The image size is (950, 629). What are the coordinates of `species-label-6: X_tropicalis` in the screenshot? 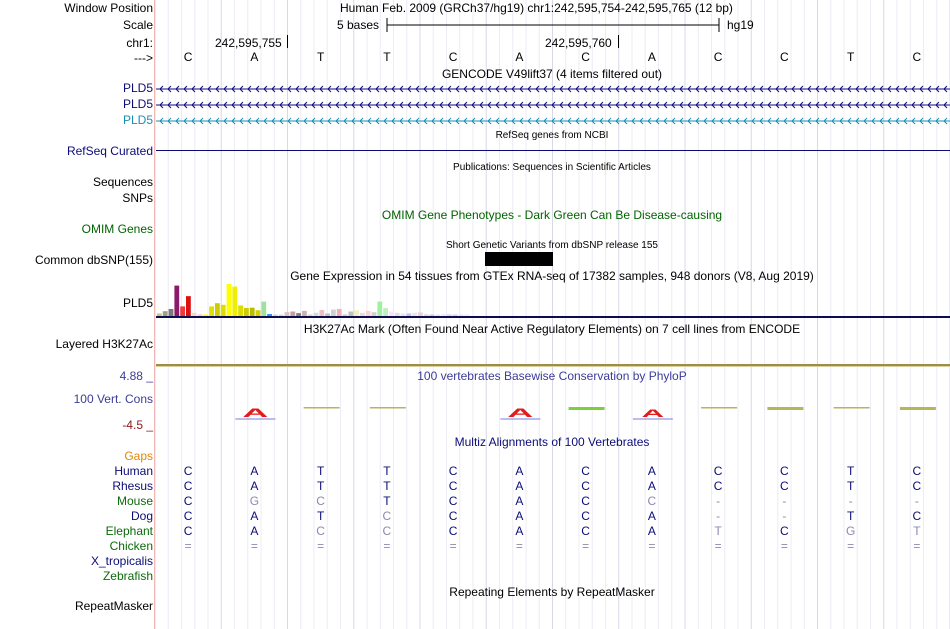 It's located at (121, 561).